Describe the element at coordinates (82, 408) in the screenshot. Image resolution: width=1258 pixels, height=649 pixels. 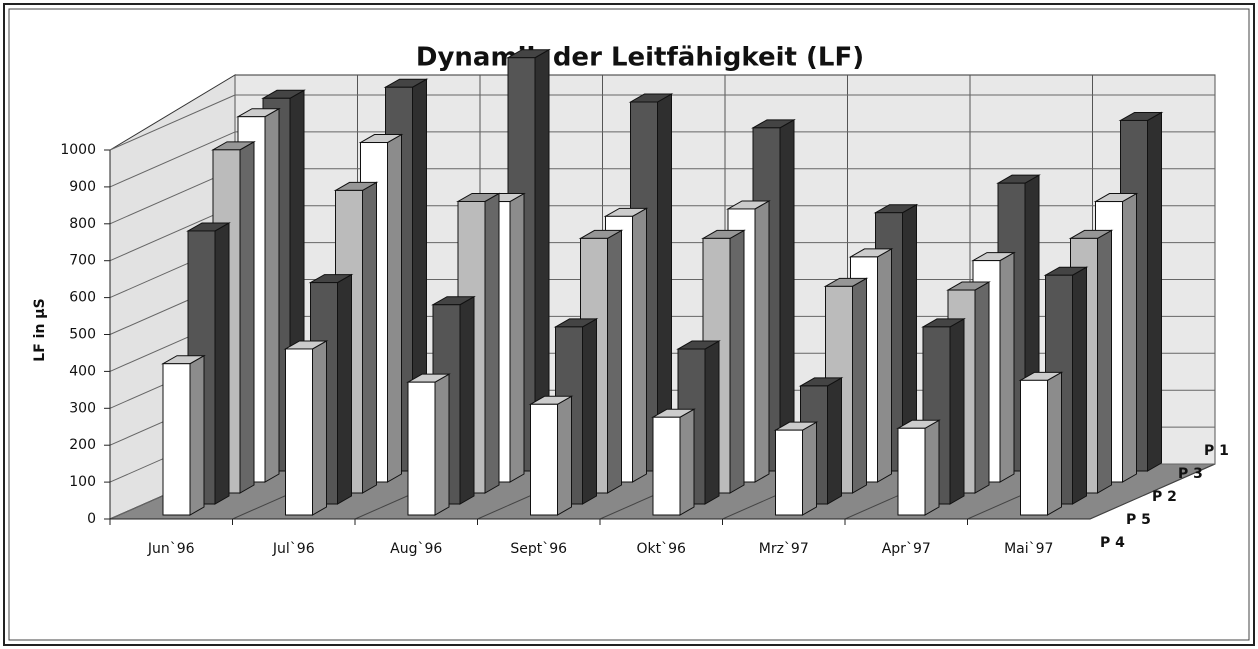
I see `y-tick-label: 300` at that location.